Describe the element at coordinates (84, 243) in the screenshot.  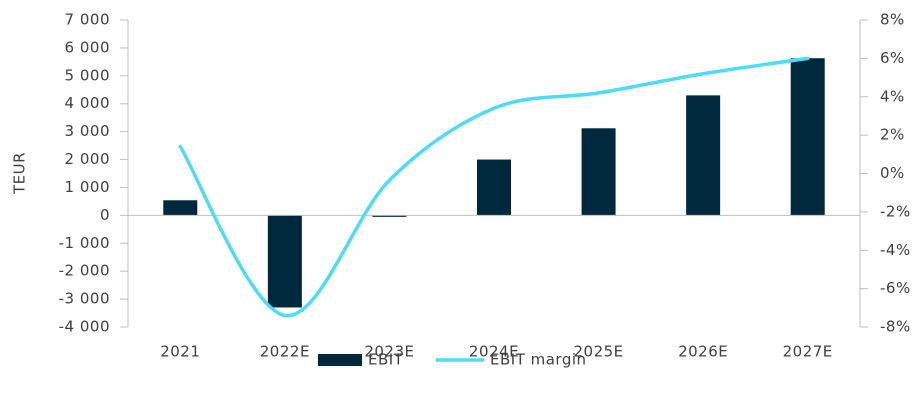
I see `y-tick-label: -1 000` at that location.